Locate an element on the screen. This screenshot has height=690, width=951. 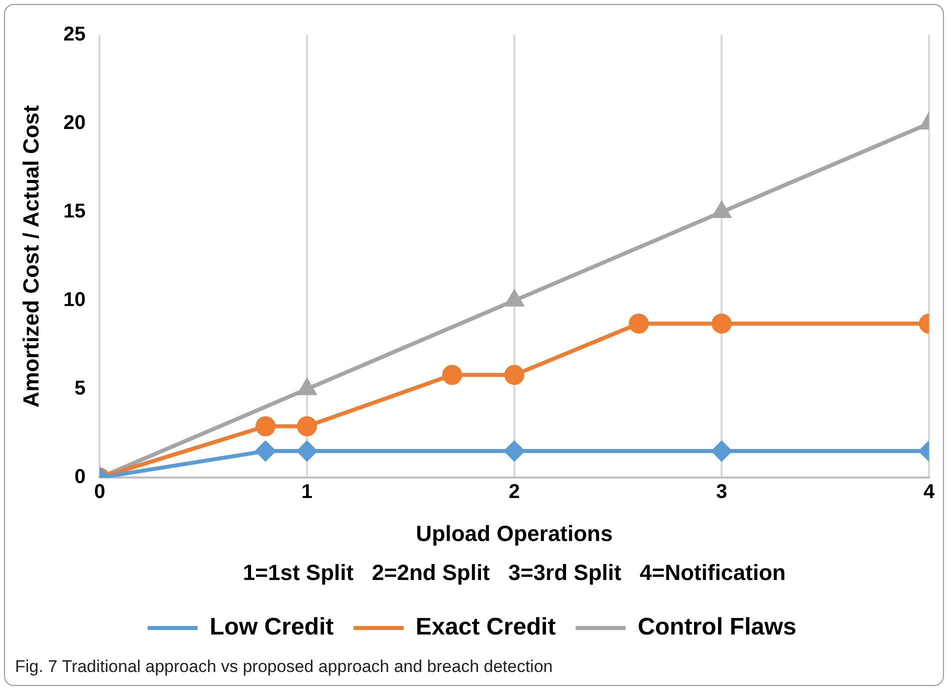
legend-label: Low Credit is located at coordinates (272, 627).